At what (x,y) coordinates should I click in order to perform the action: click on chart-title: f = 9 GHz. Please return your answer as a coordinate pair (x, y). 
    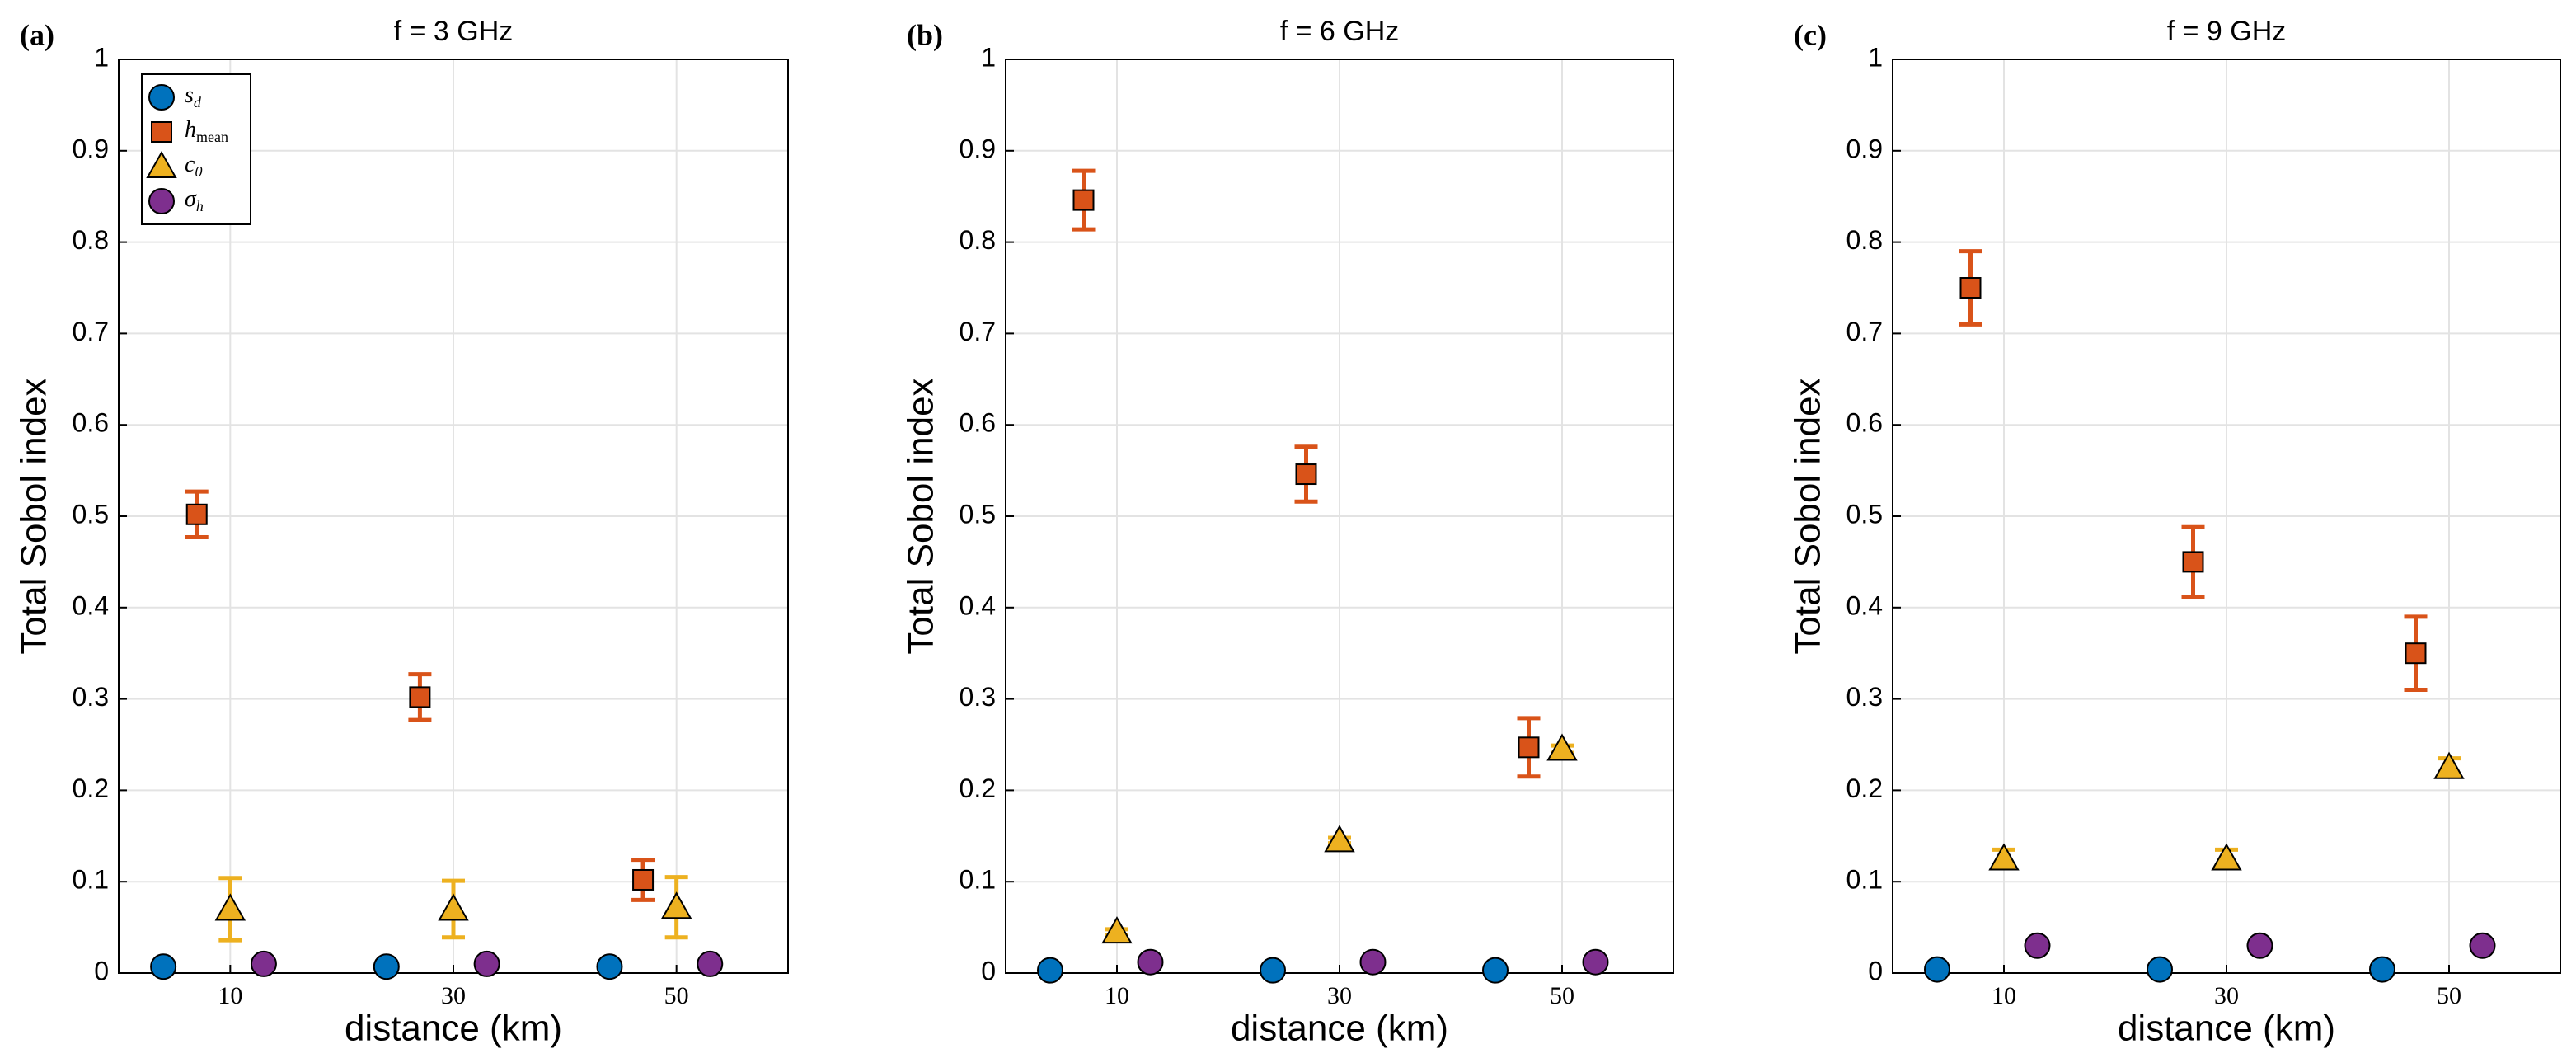
    Looking at the image, I should click on (2227, 31).